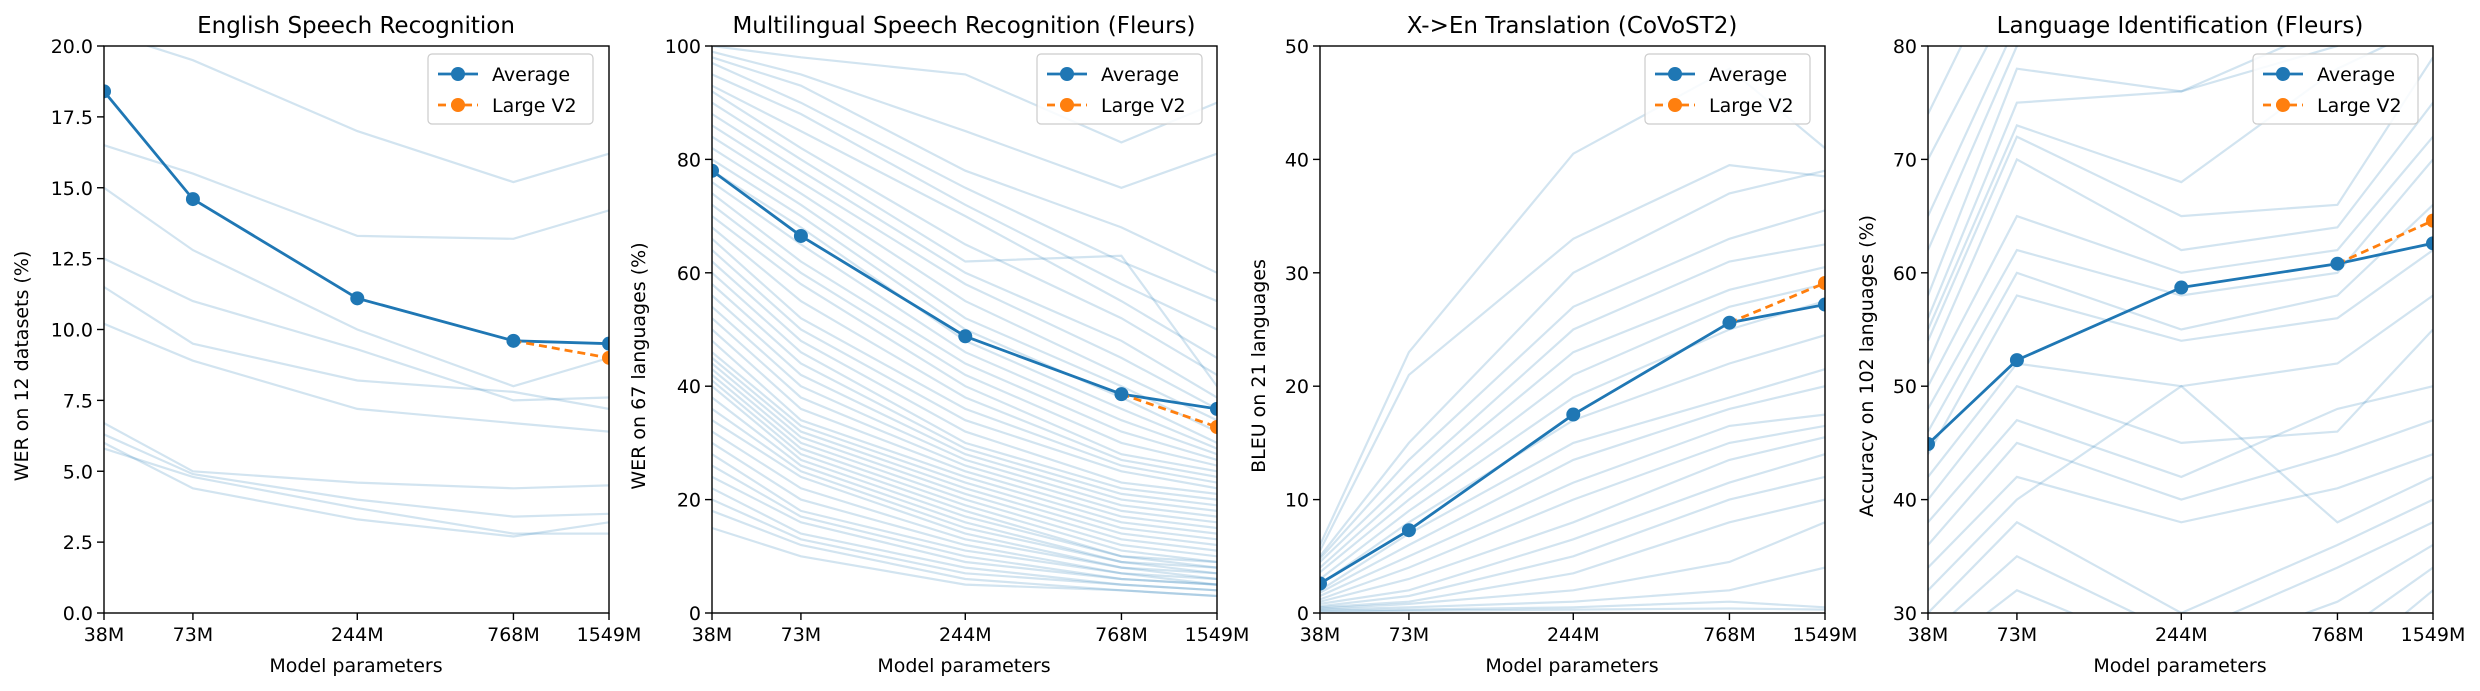 Image resolution: width=2480 pixels, height=691 pixels. I want to click on y-tick-label: 17.5, so click(72, 118).